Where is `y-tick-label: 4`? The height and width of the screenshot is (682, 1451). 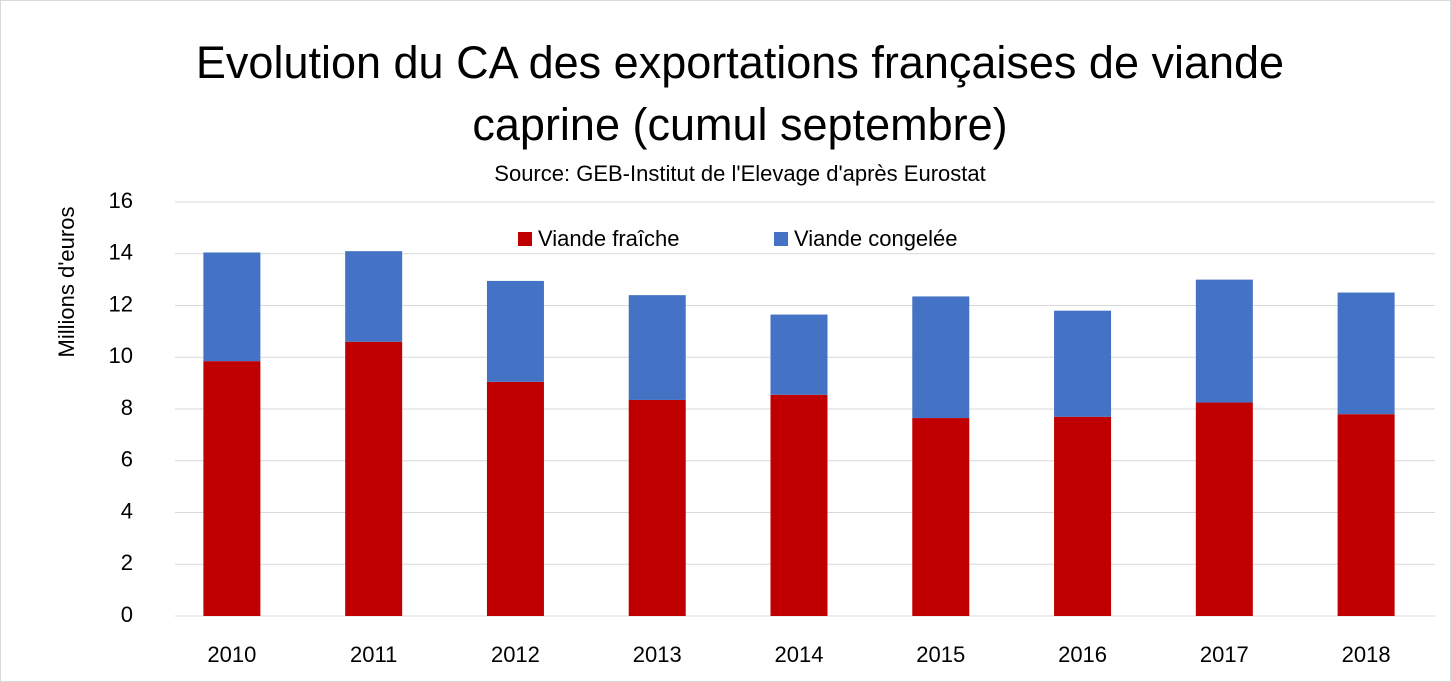
y-tick-label: 4 is located at coordinates (127, 510).